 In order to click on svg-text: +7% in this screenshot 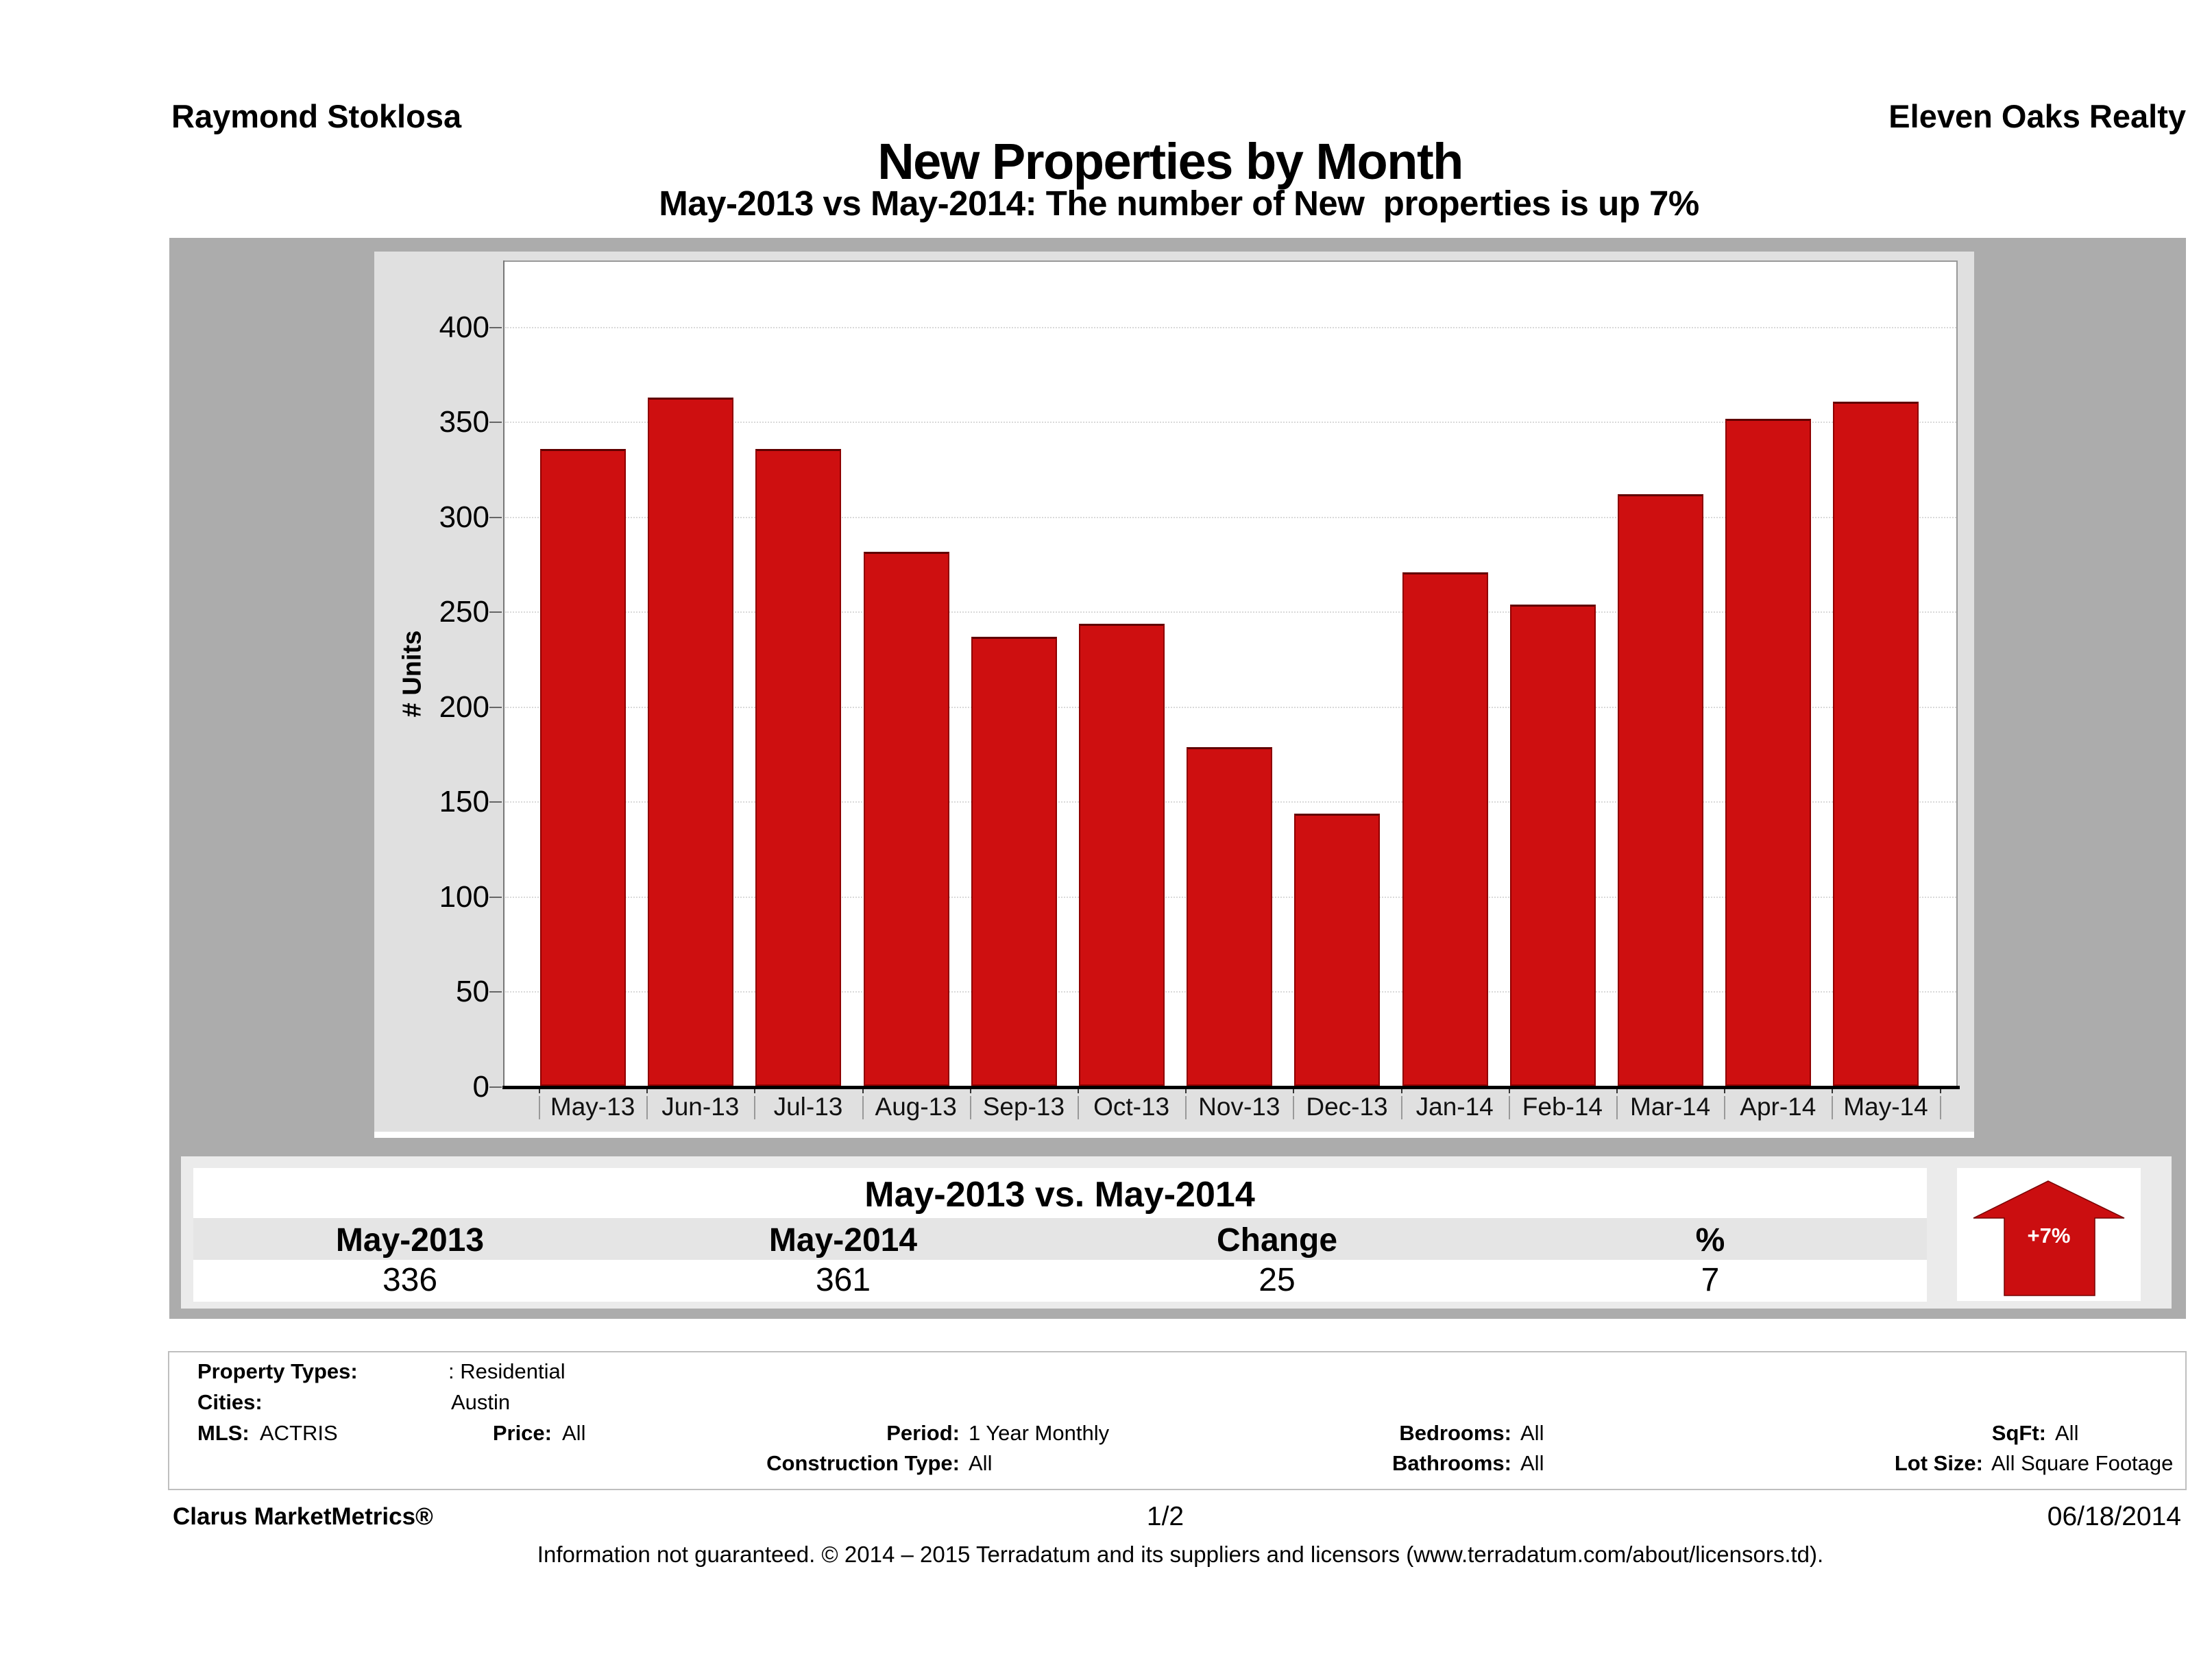, I will do `click(2049, 1236)`.